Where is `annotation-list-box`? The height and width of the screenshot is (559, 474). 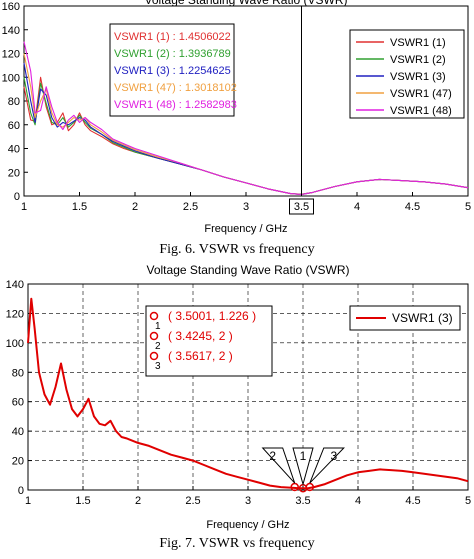
annotation-list-box is located at coordinates (209, 341).